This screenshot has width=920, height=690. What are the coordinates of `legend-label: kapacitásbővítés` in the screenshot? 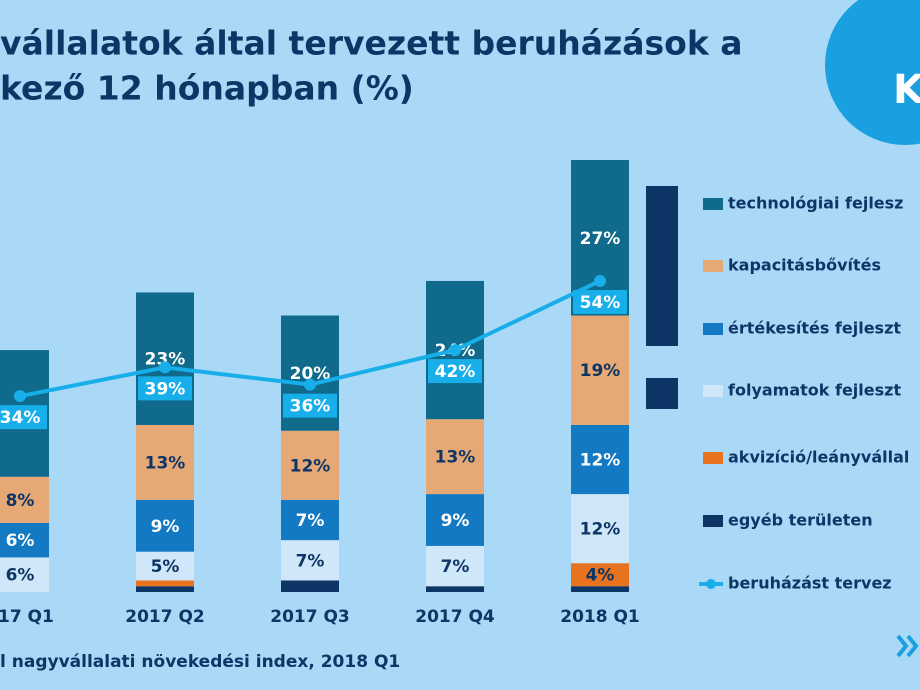 It's located at (804, 265).